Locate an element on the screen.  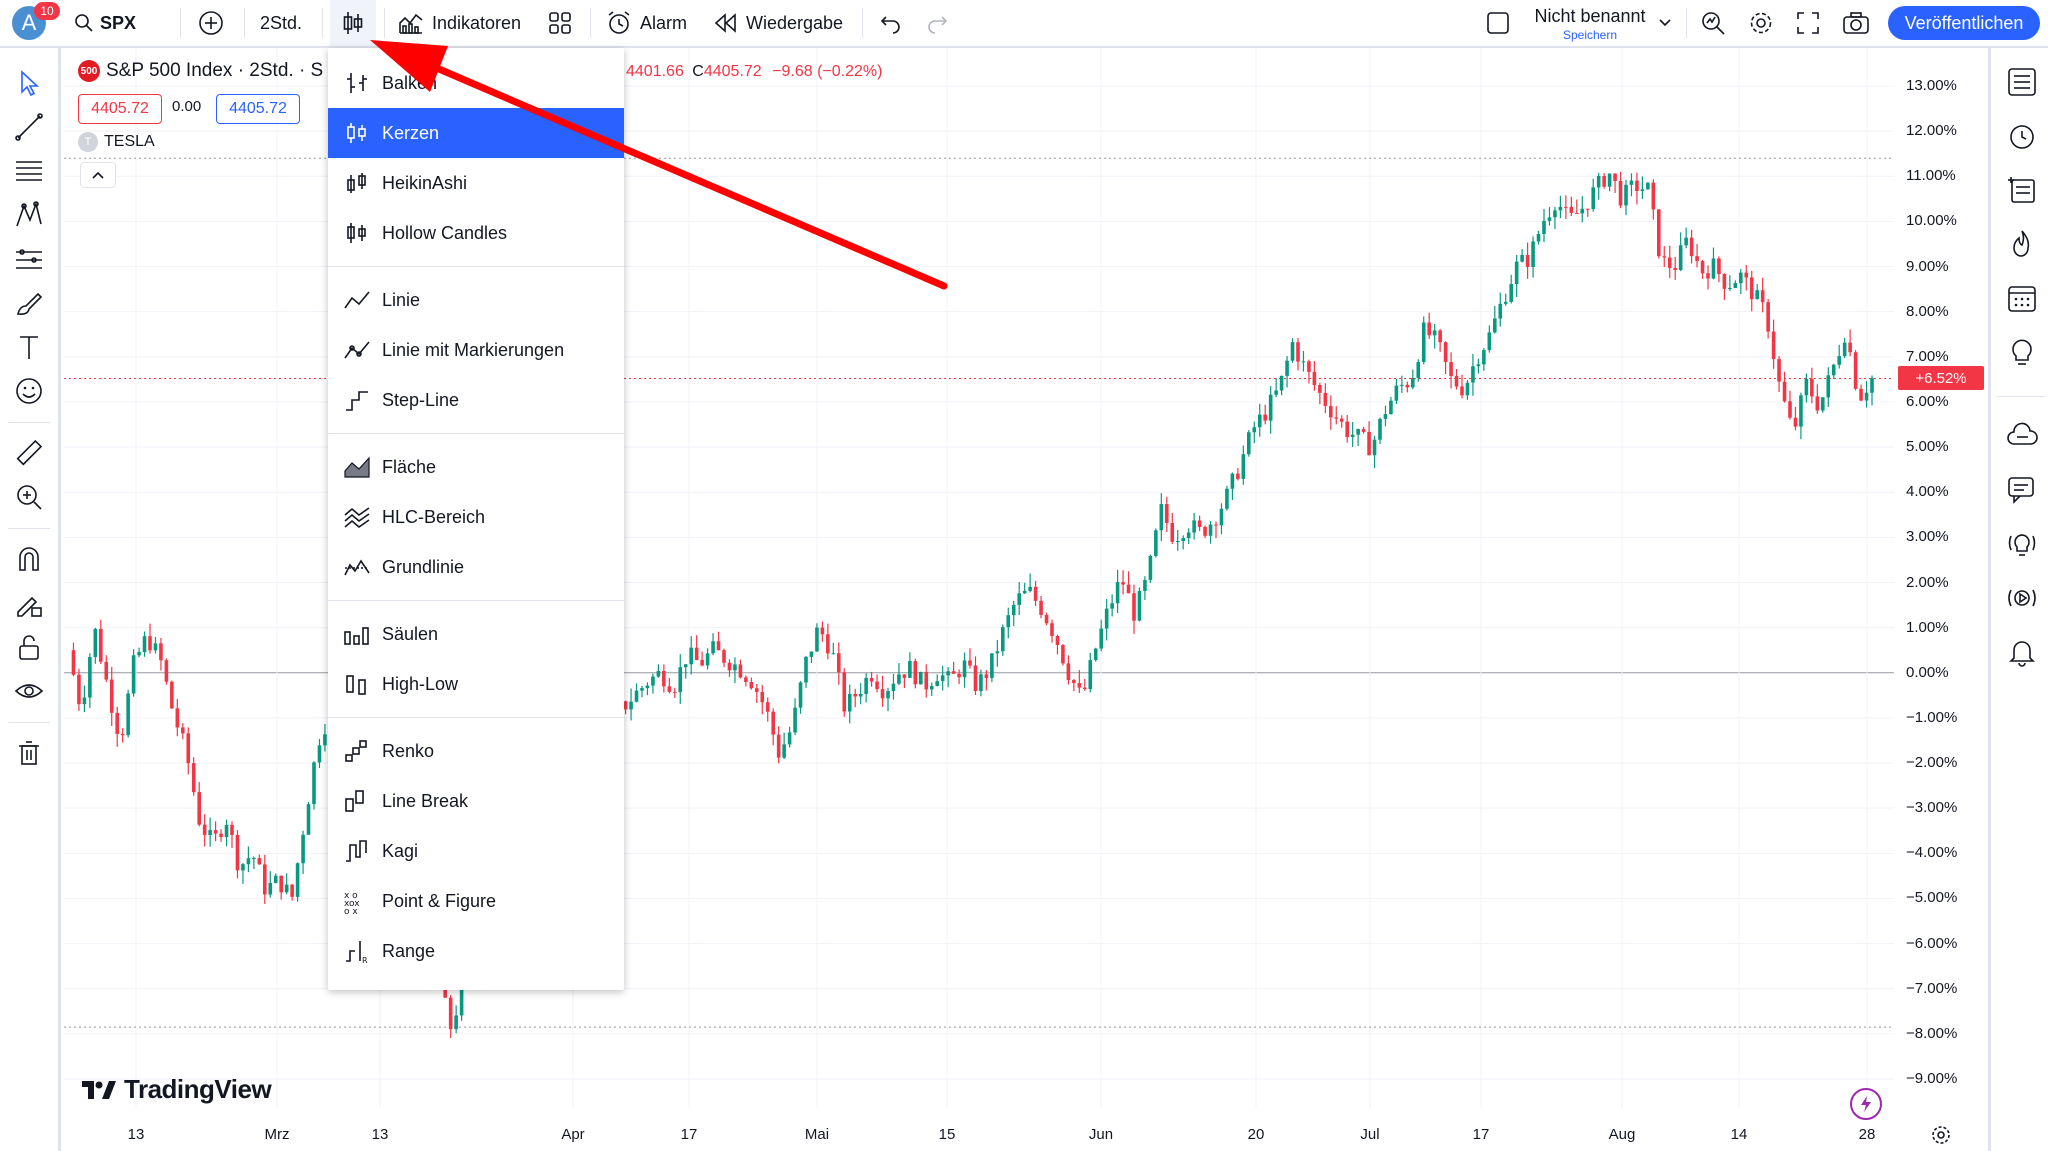
hotlist-flame-icon is located at coordinates (2022, 244).